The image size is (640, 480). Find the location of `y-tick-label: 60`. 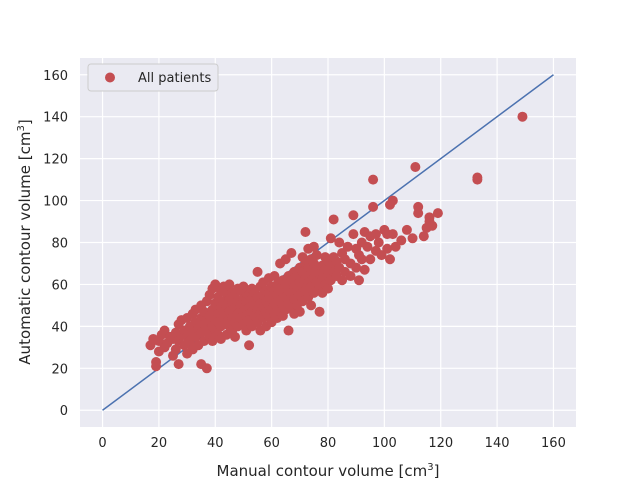

y-tick-label: 60 is located at coordinates (59, 285).